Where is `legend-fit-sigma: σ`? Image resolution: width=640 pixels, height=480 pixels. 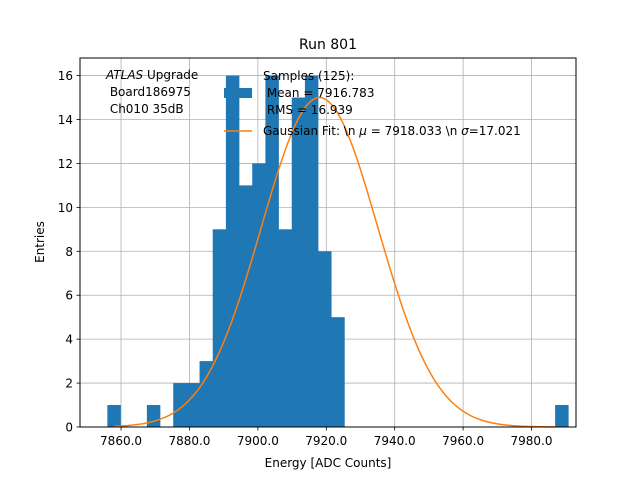 legend-fit-sigma: σ is located at coordinates (465, 131).